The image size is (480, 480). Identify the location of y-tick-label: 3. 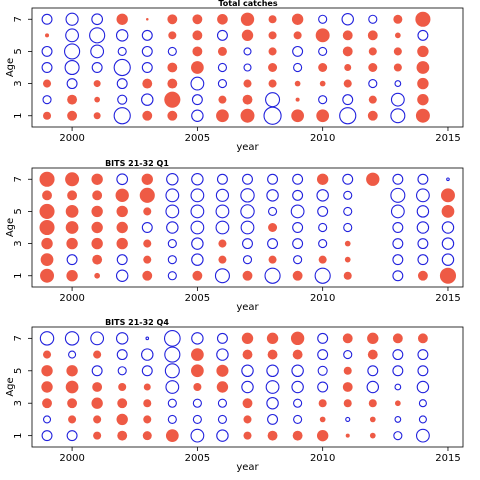
(18, 83).